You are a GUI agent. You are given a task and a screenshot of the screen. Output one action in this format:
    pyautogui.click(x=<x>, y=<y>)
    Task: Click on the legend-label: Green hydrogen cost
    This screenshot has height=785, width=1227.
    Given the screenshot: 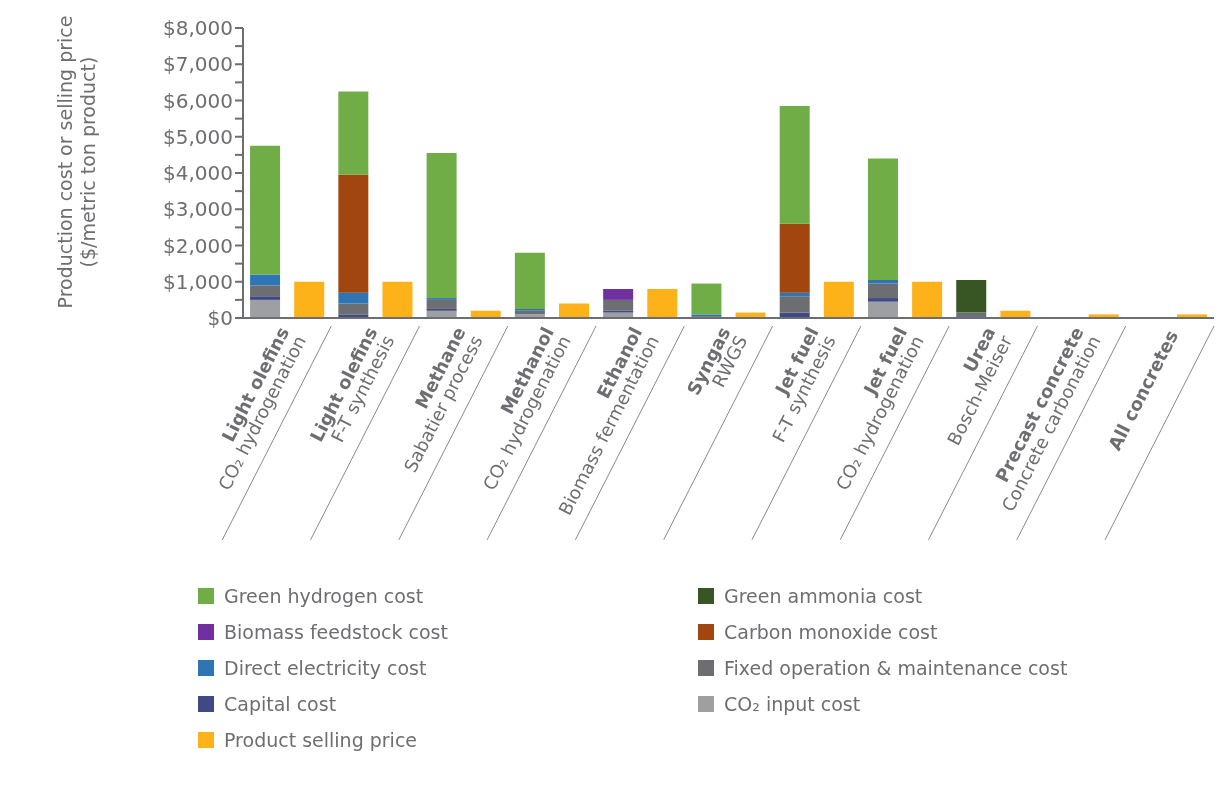 What is the action you would take?
    pyautogui.click(x=324, y=596)
    